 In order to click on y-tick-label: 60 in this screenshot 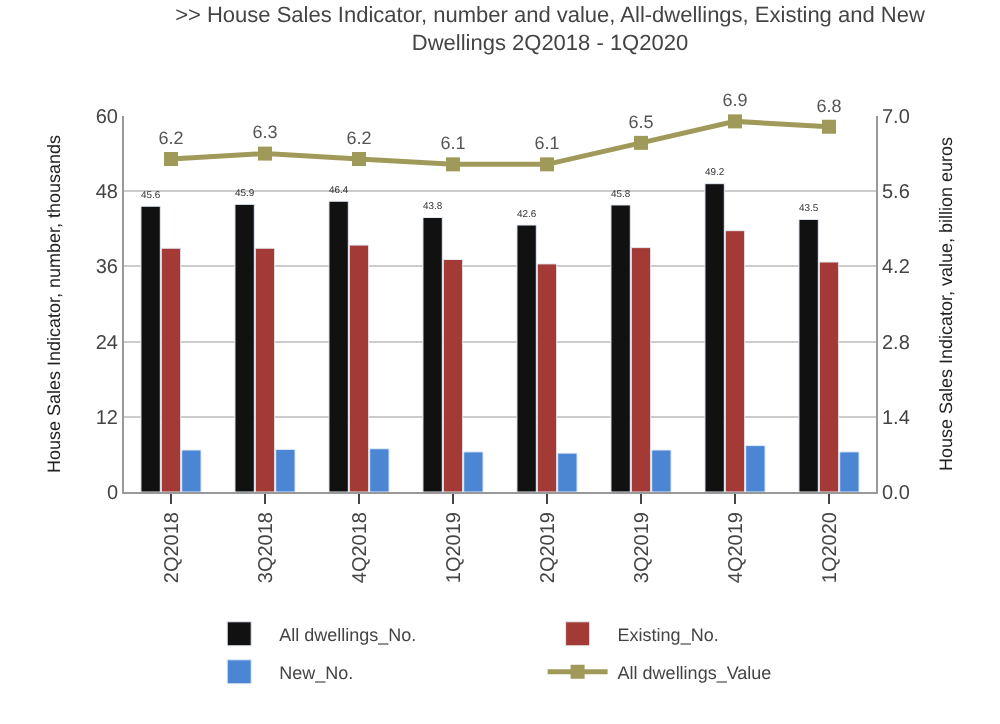, I will do `click(107, 118)`.